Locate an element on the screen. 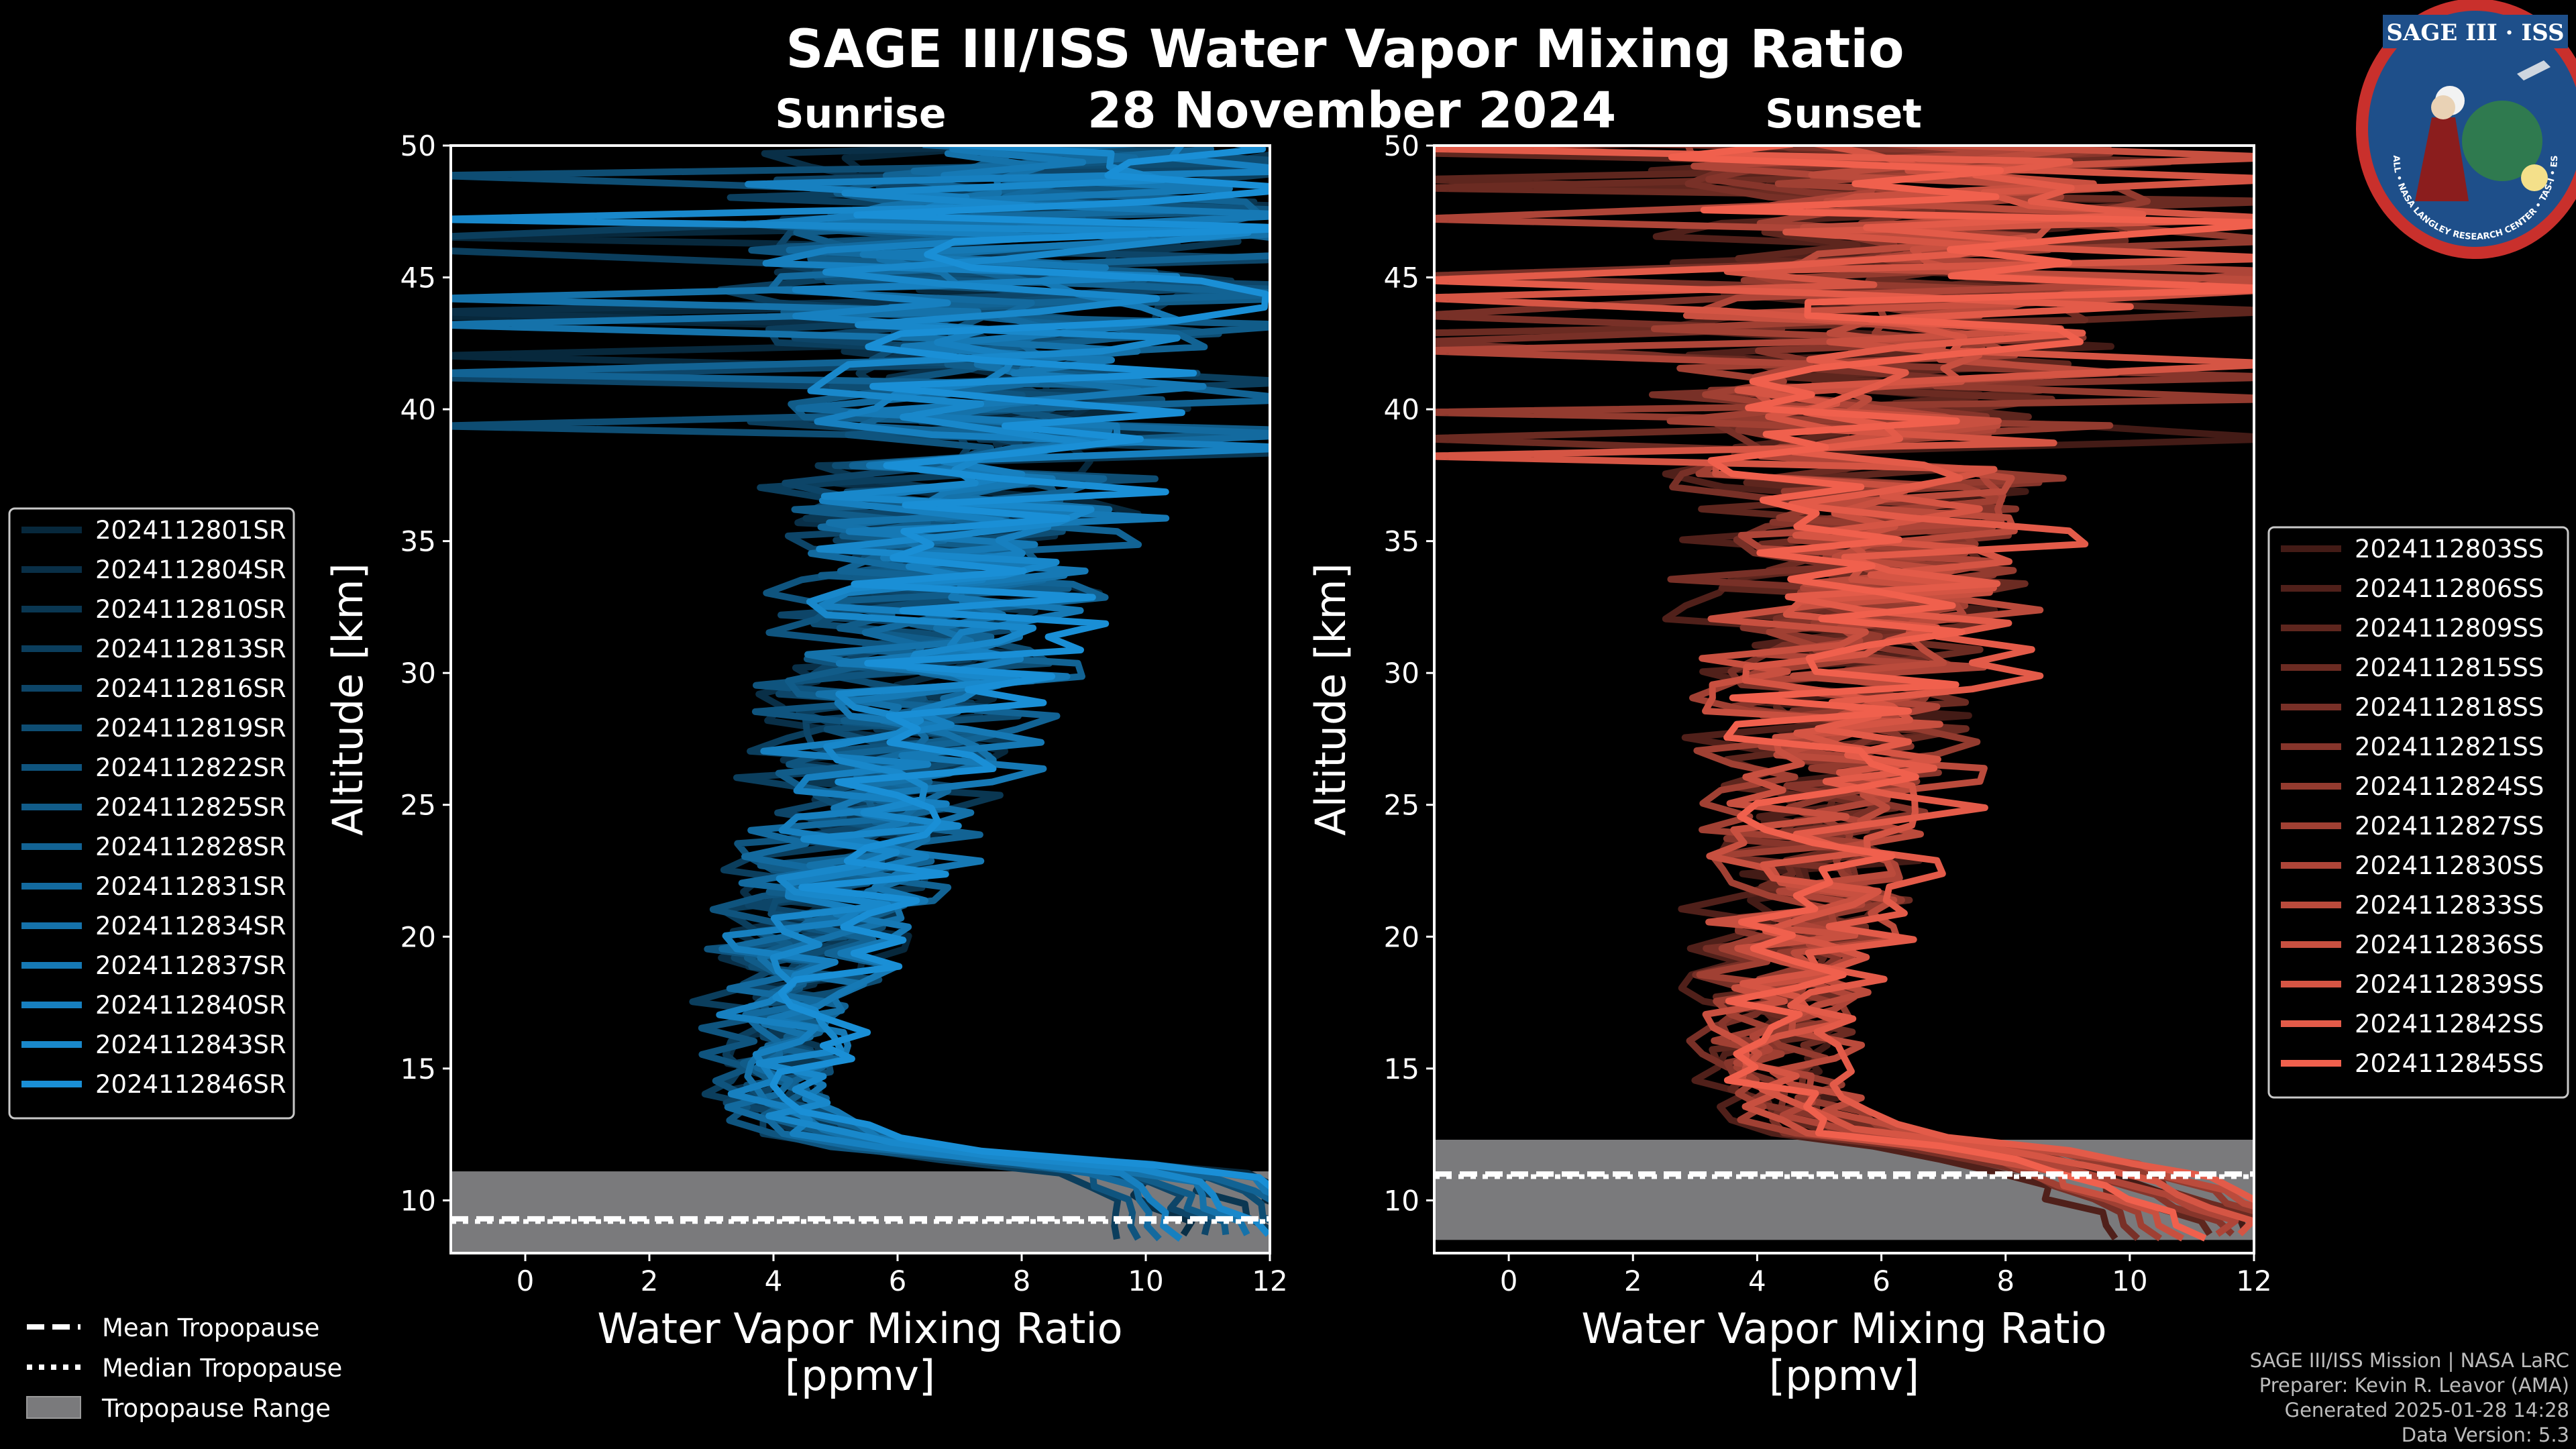  ss-ytick-label: 15 is located at coordinates (1401, 1069).